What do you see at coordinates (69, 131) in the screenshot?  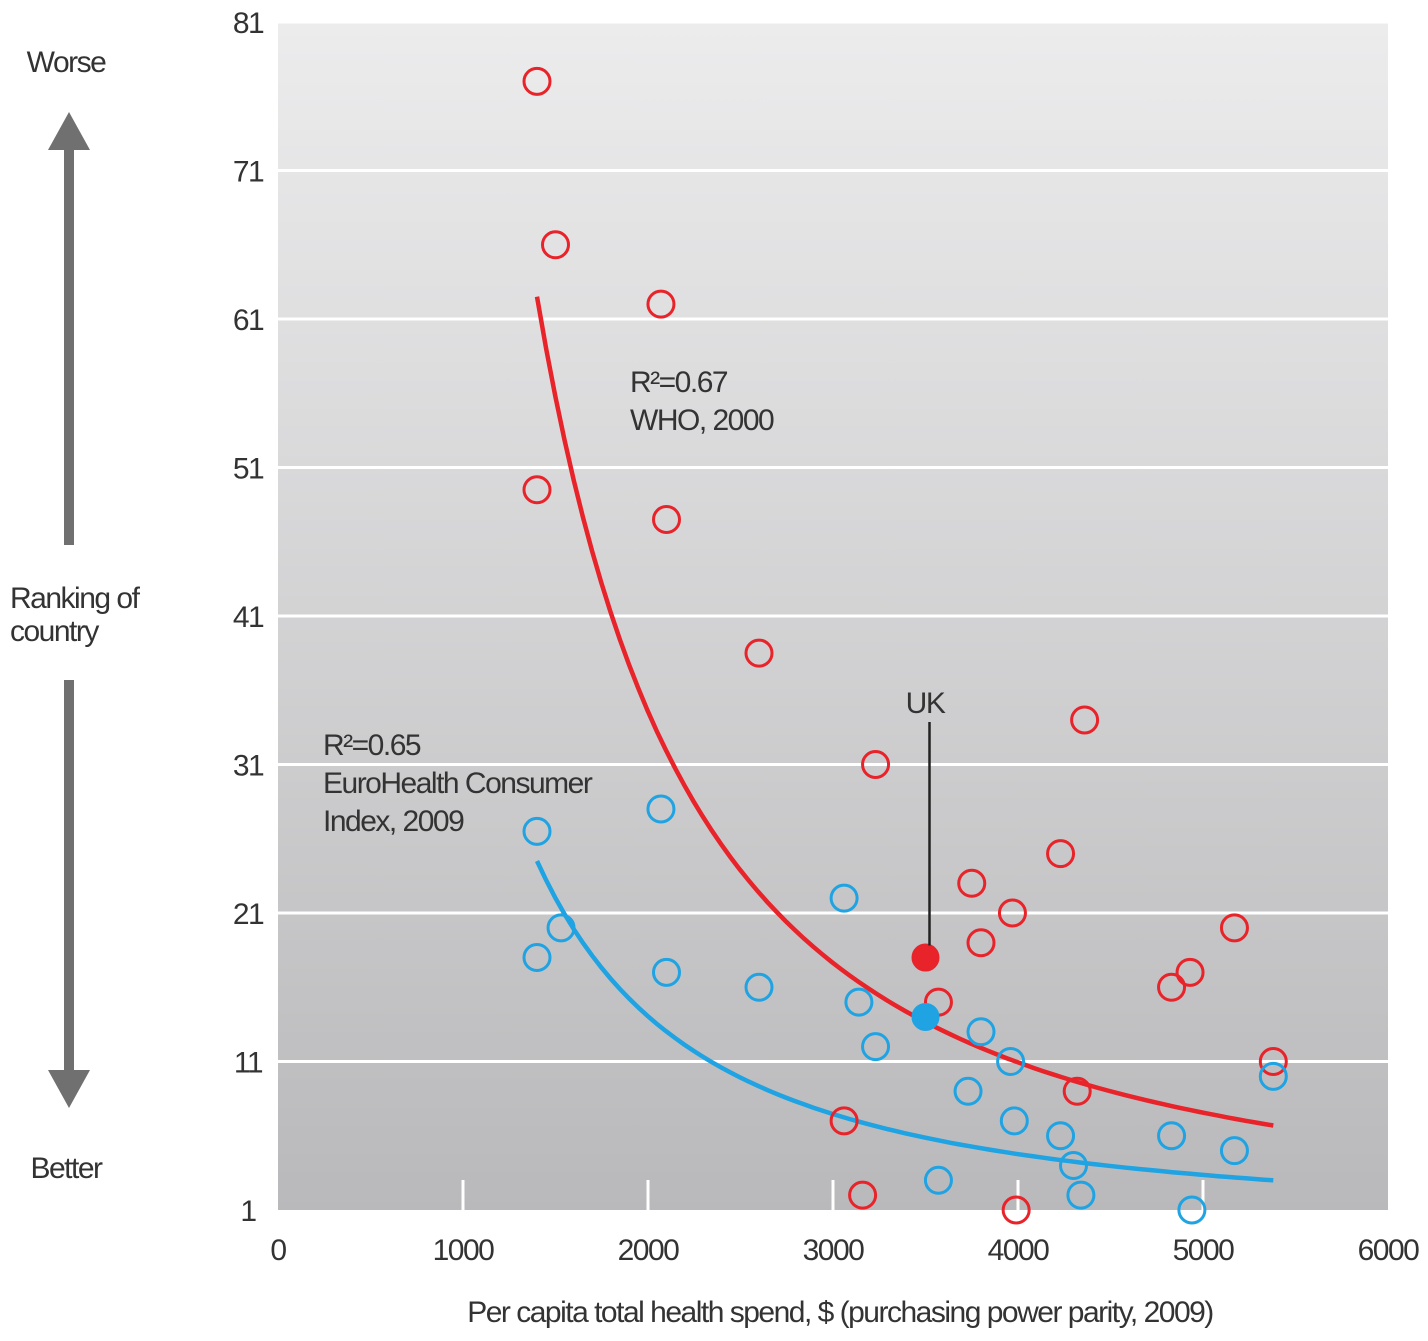 I see `worse-arrow-head` at bounding box center [69, 131].